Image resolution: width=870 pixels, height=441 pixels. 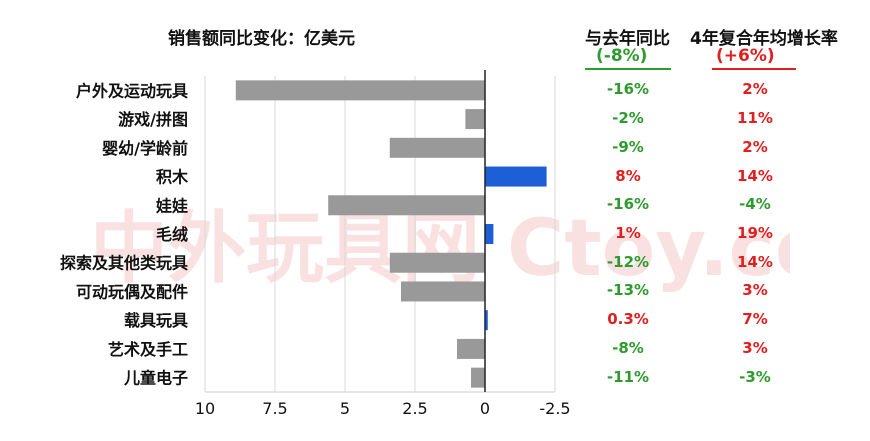 I want to click on cagr-underline, so click(x=754, y=69).